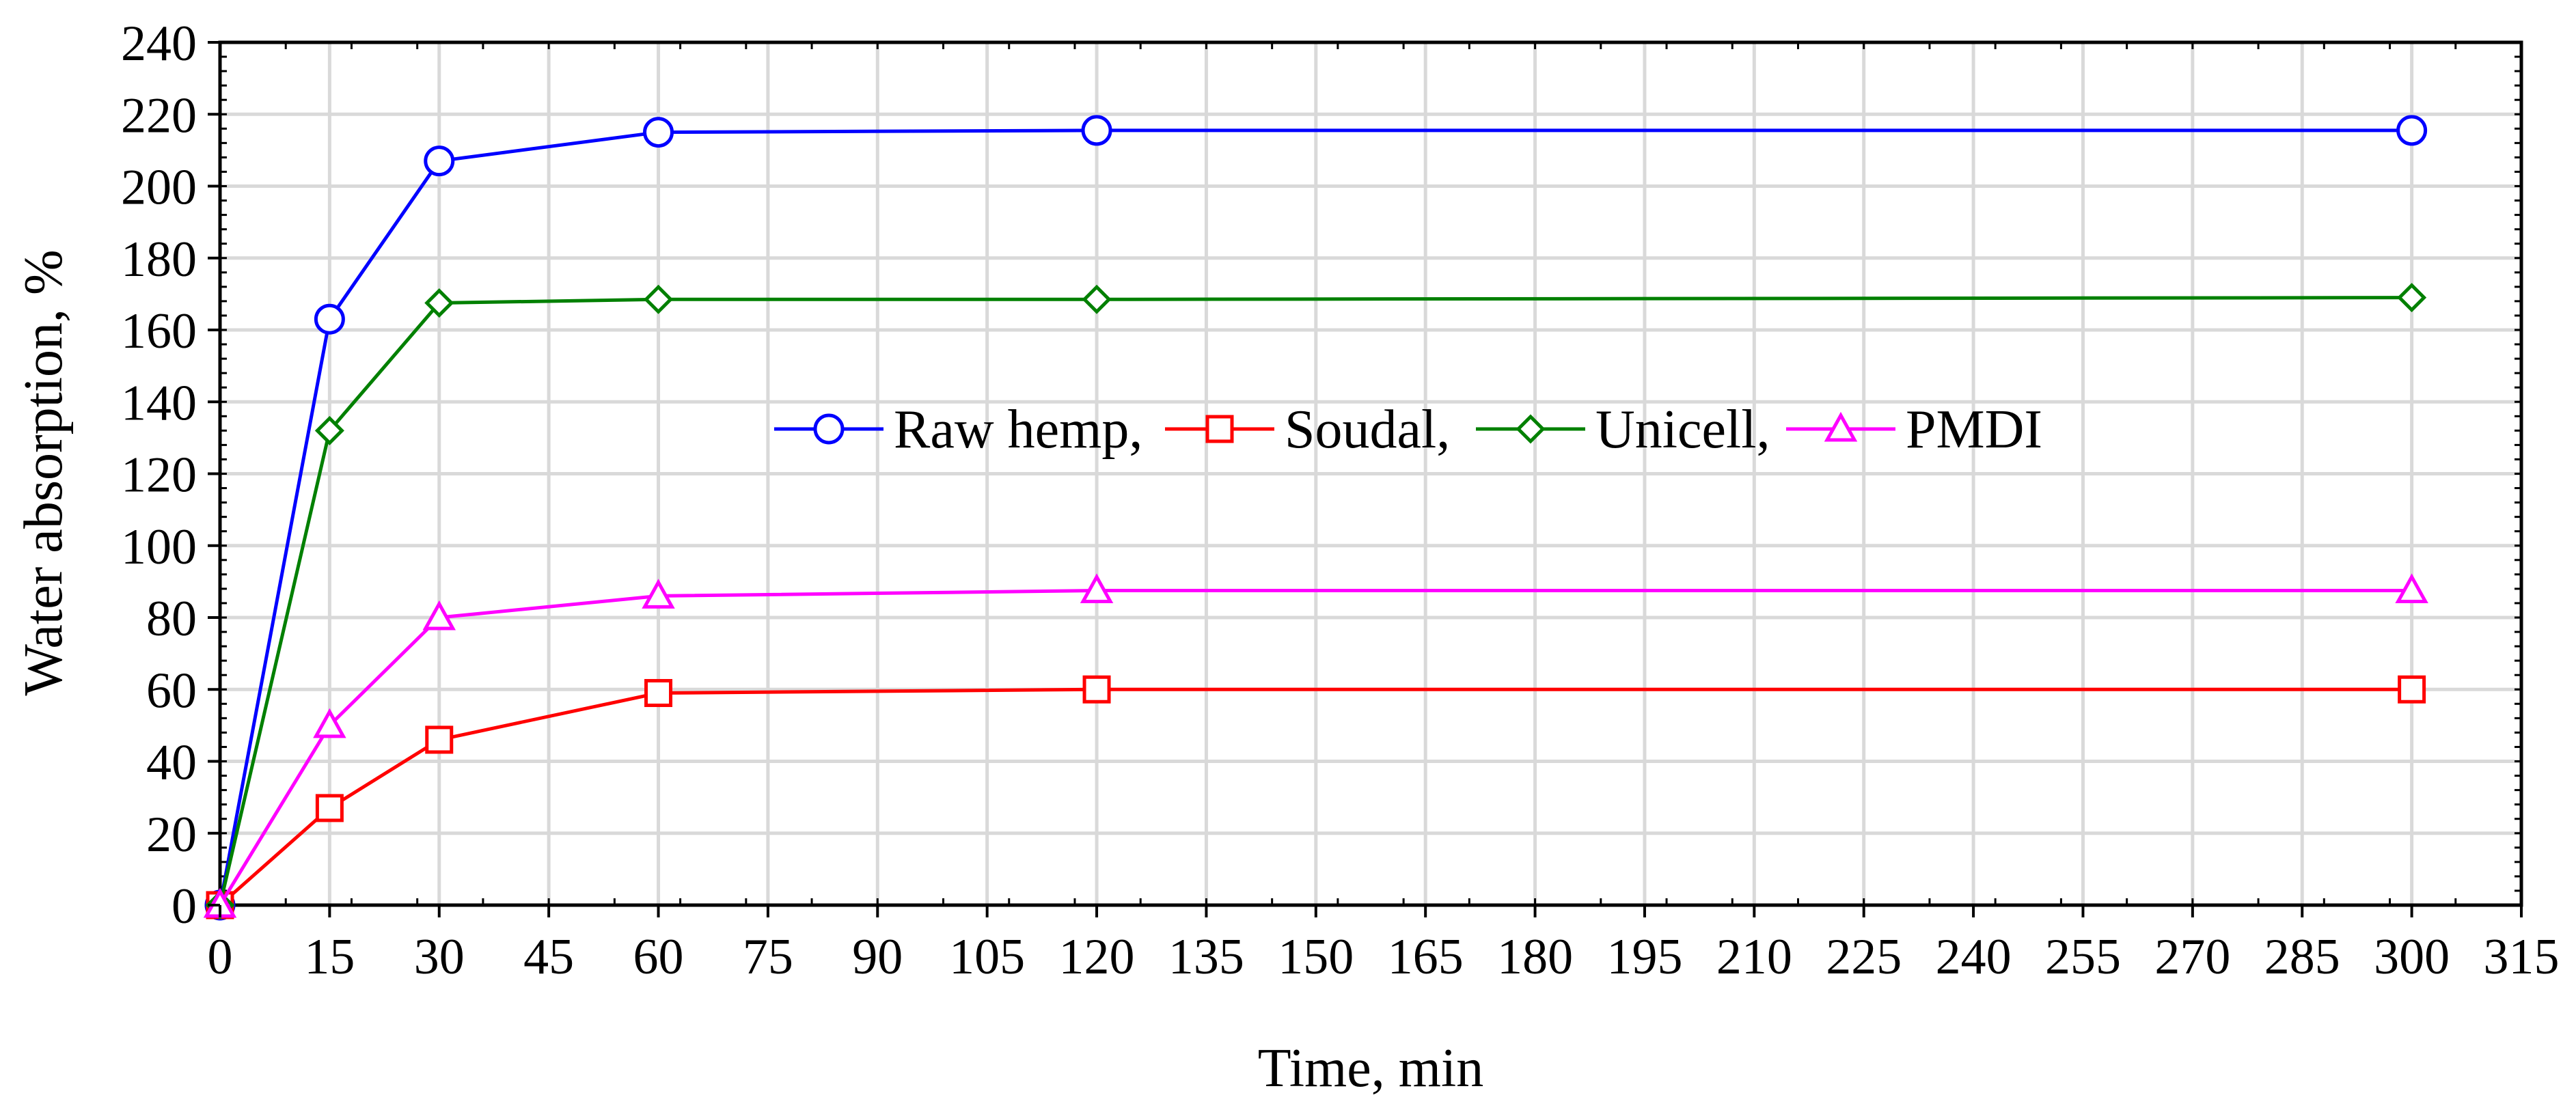 Image resolution: width=2576 pixels, height=1108 pixels. What do you see at coordinates (1426, 957) in the screenshot?
I see `x-tick-label: 165` at bounding box center [1426, 957].